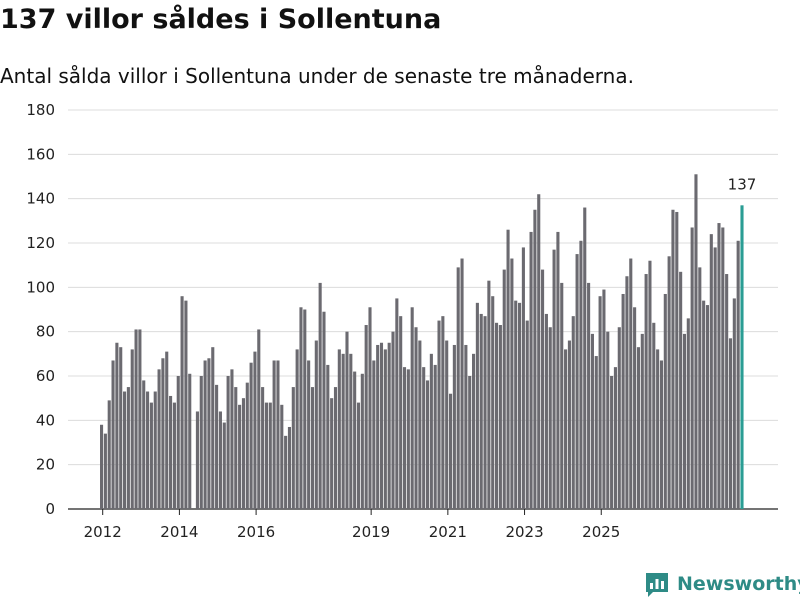 The image size is (800, 600). I want to click on y-tick-label: 160, so click(40, 154).